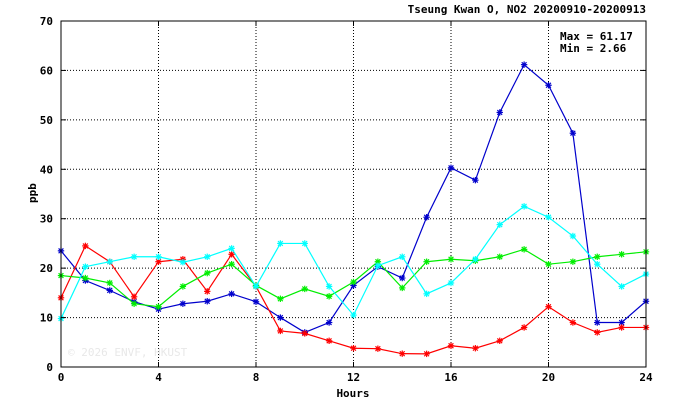 This screenshot has height=409, width=674. I want to click on x-tick-label: 12, so click(353, 377).